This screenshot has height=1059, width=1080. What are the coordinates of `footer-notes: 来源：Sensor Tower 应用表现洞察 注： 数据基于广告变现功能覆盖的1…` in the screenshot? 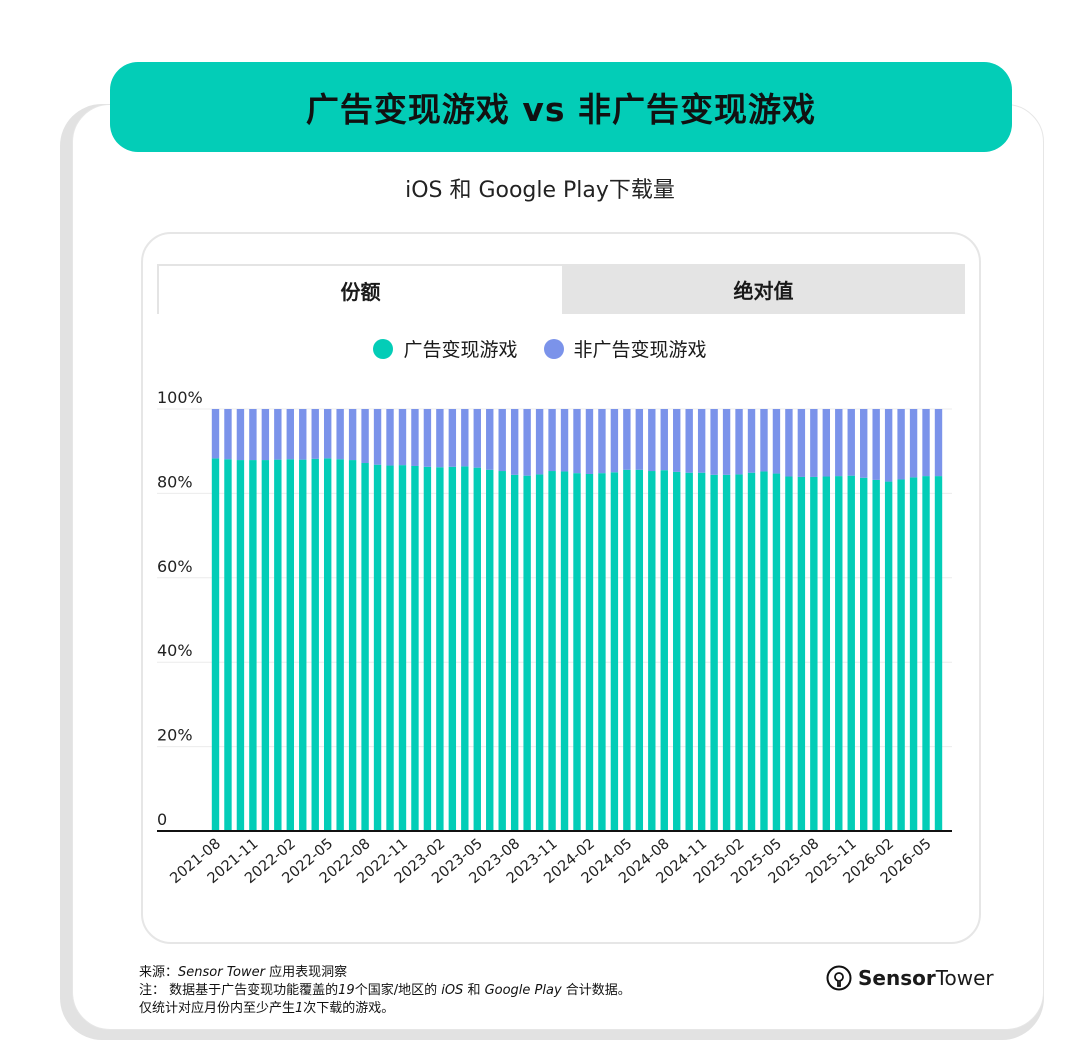 It's located at (385, 991).